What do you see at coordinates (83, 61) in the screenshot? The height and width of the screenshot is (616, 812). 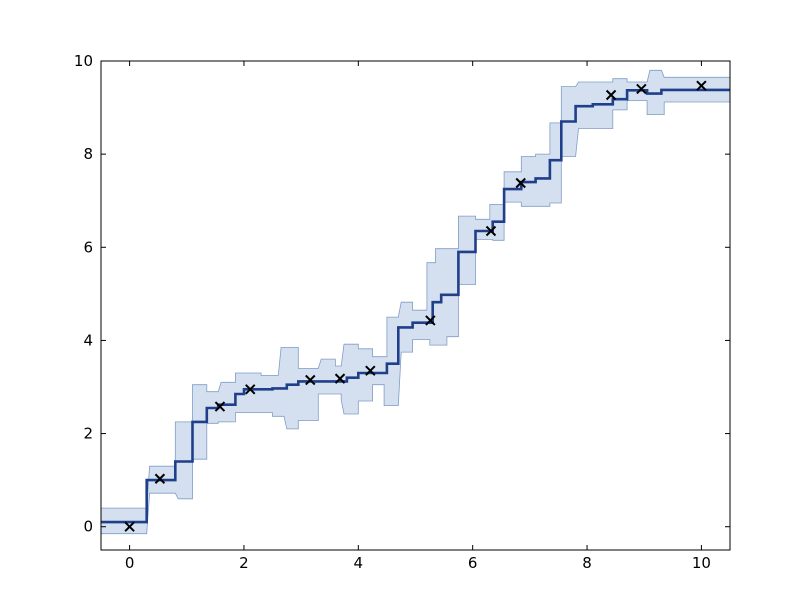 I see `y-tick-label: 10` at bounding box center [83, 61].